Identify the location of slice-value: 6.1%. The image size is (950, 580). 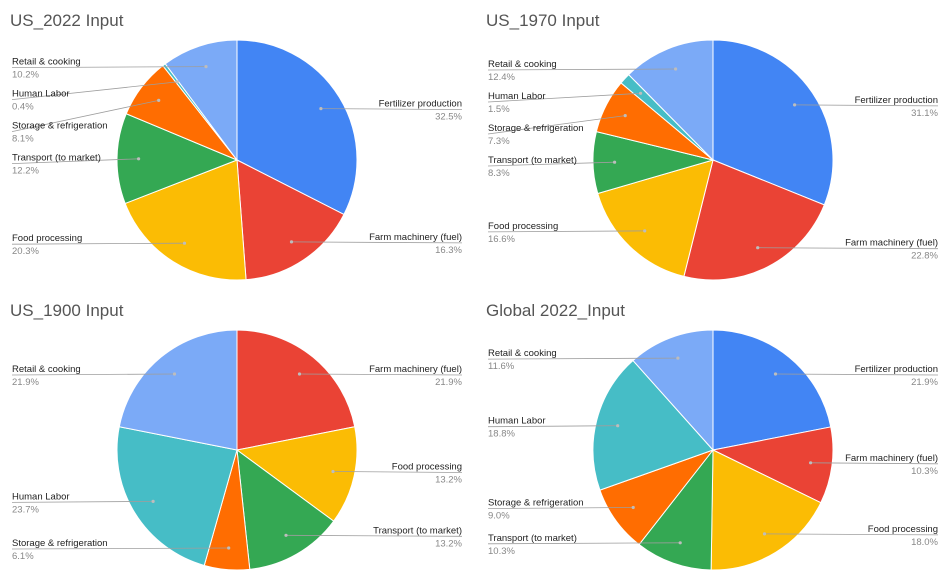
(23, 556).